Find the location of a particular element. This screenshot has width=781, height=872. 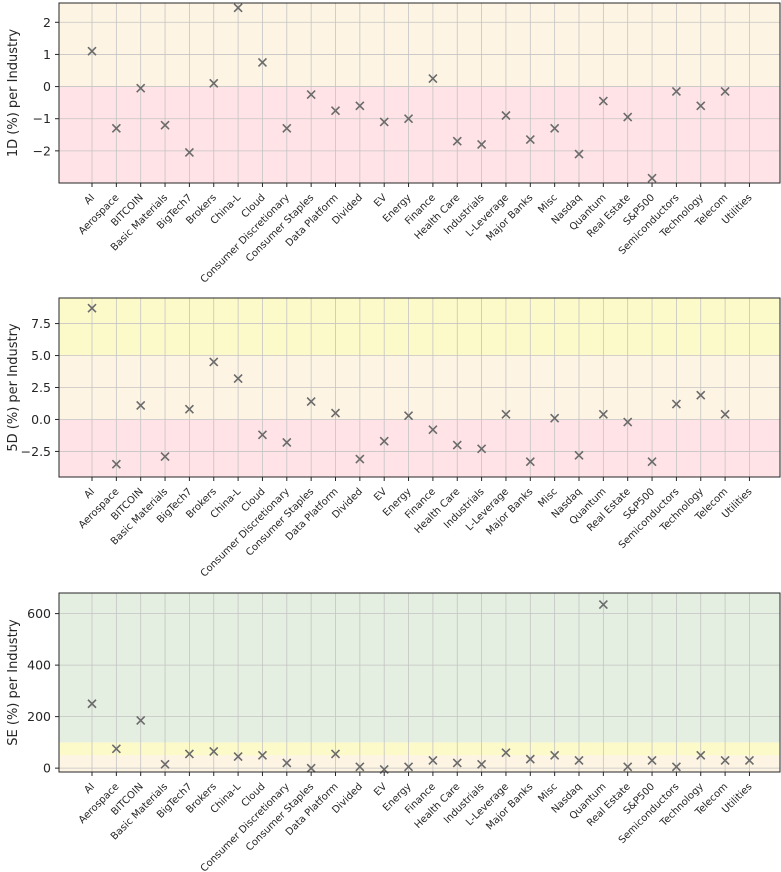

y-tick-label: 5.0 is located at coordinates (41, 355).